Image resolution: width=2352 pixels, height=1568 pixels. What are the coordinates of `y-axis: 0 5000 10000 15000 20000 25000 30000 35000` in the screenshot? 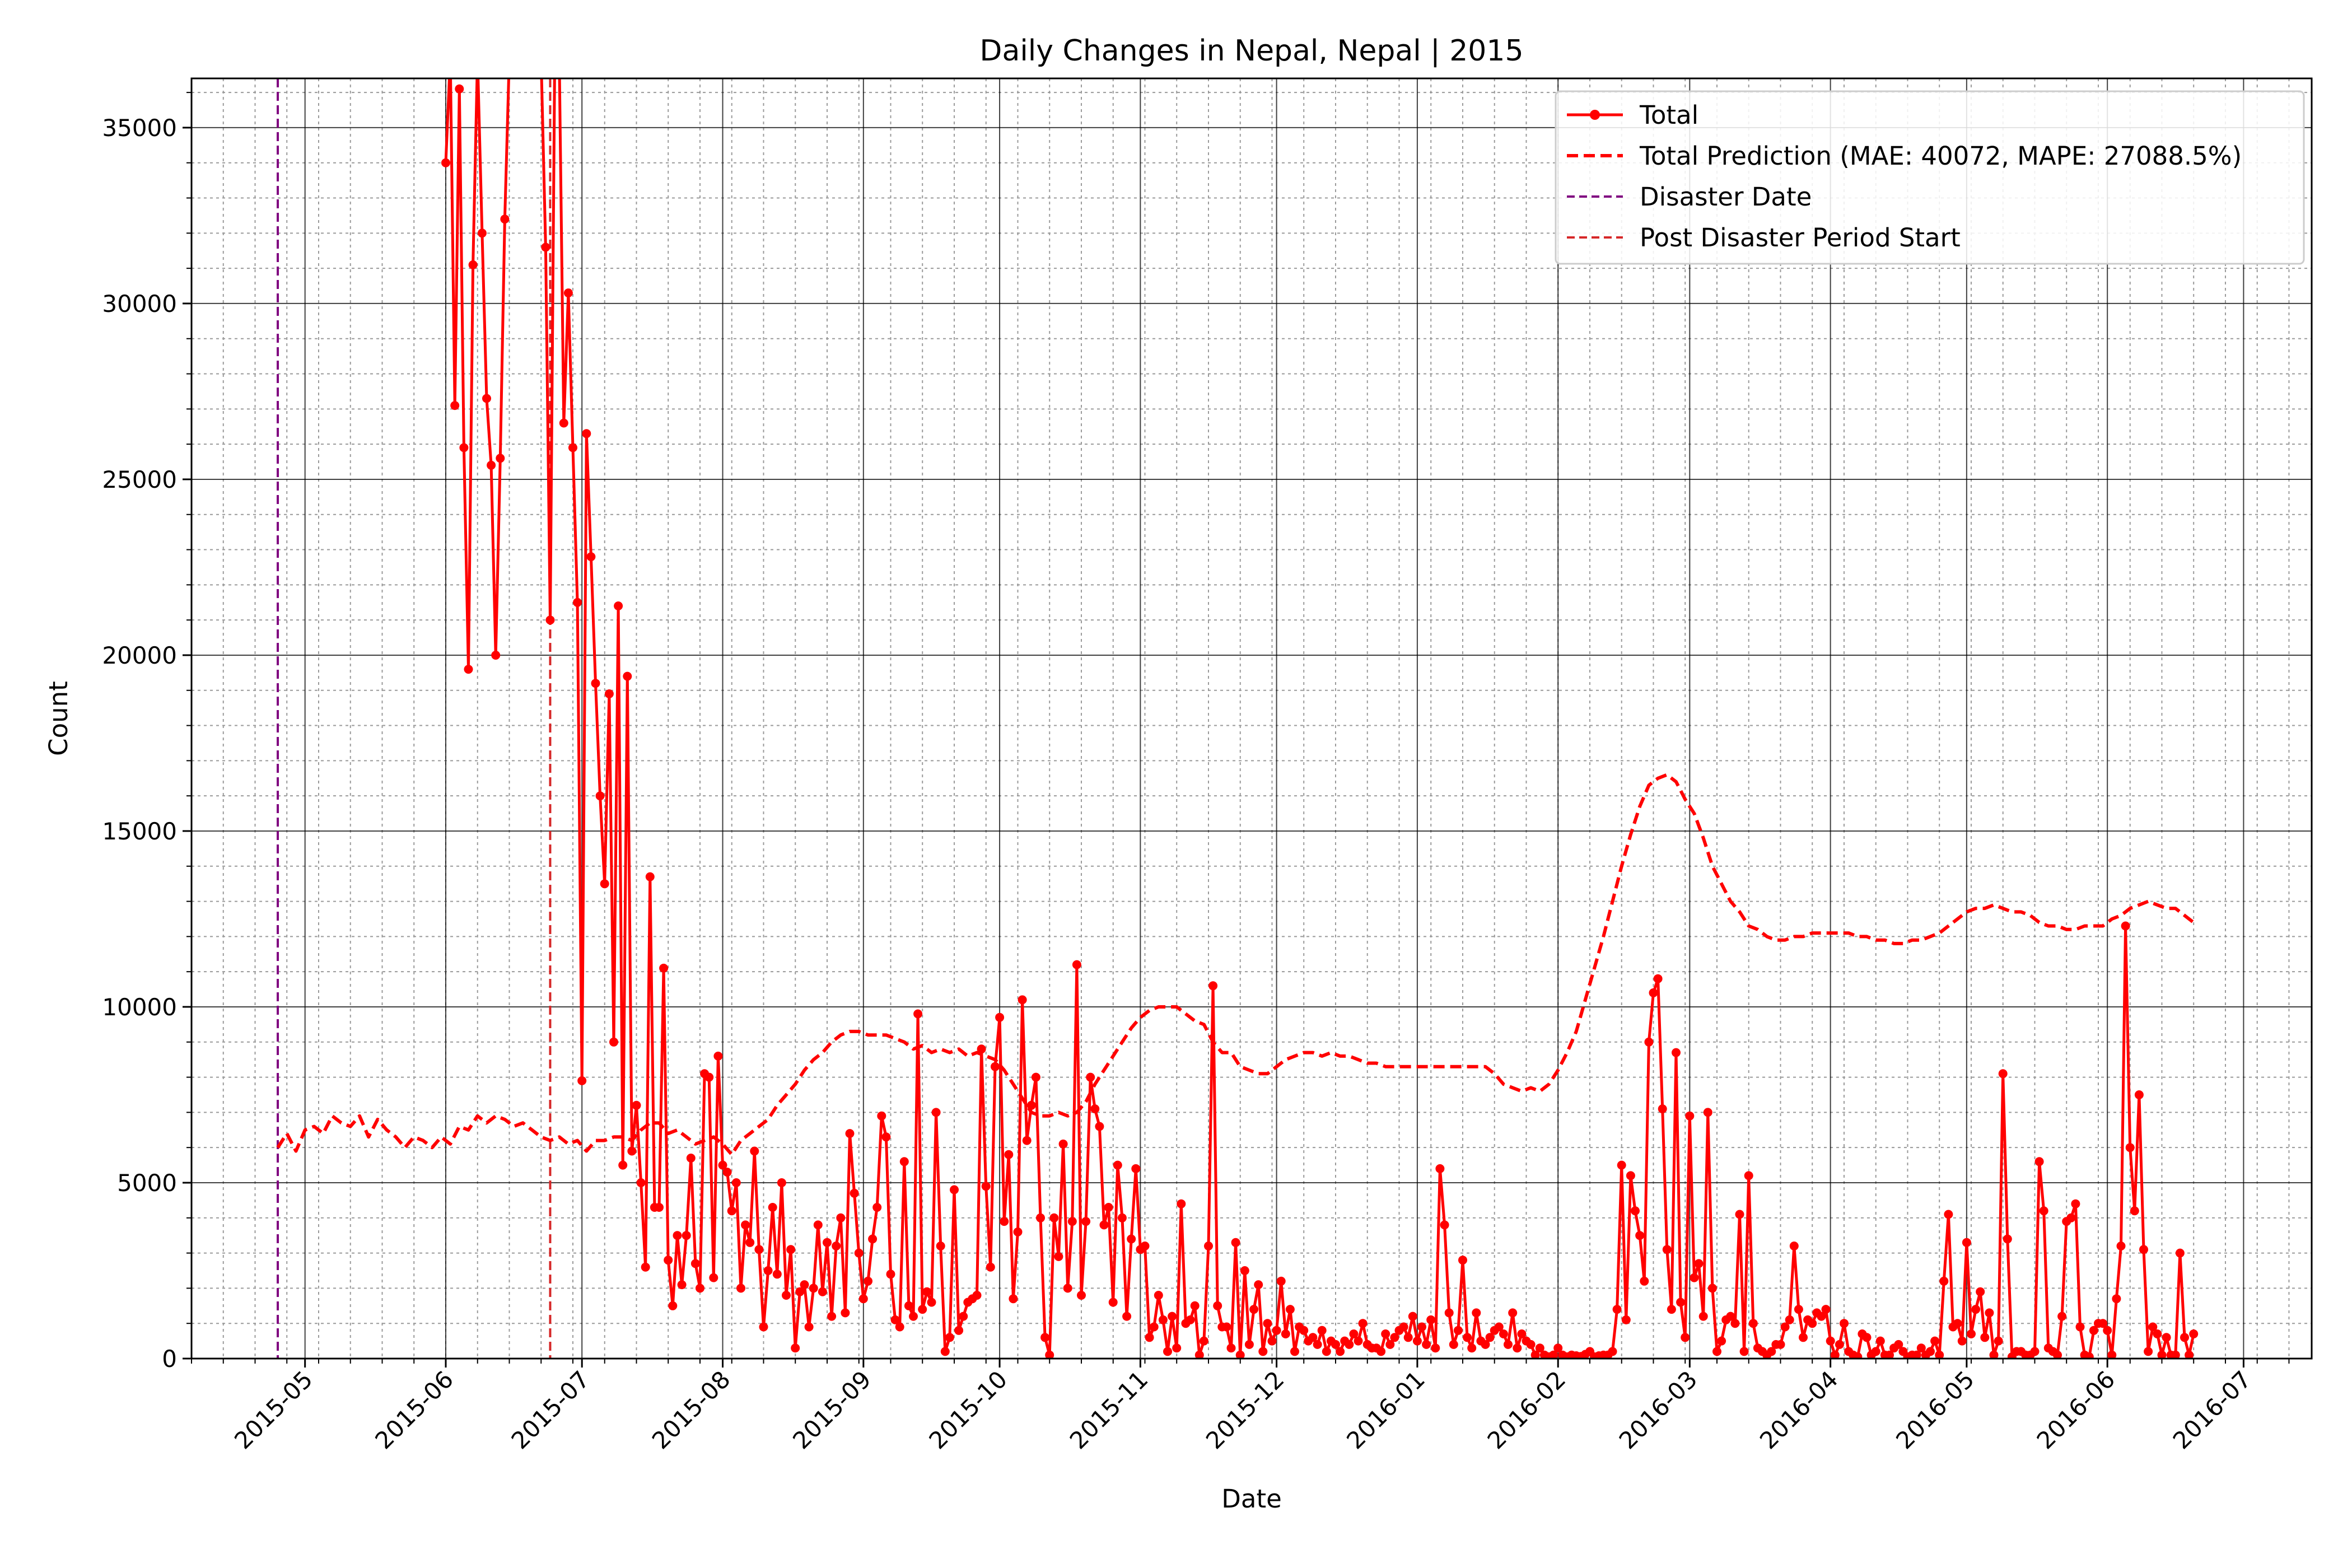 It's located at (147, 733).